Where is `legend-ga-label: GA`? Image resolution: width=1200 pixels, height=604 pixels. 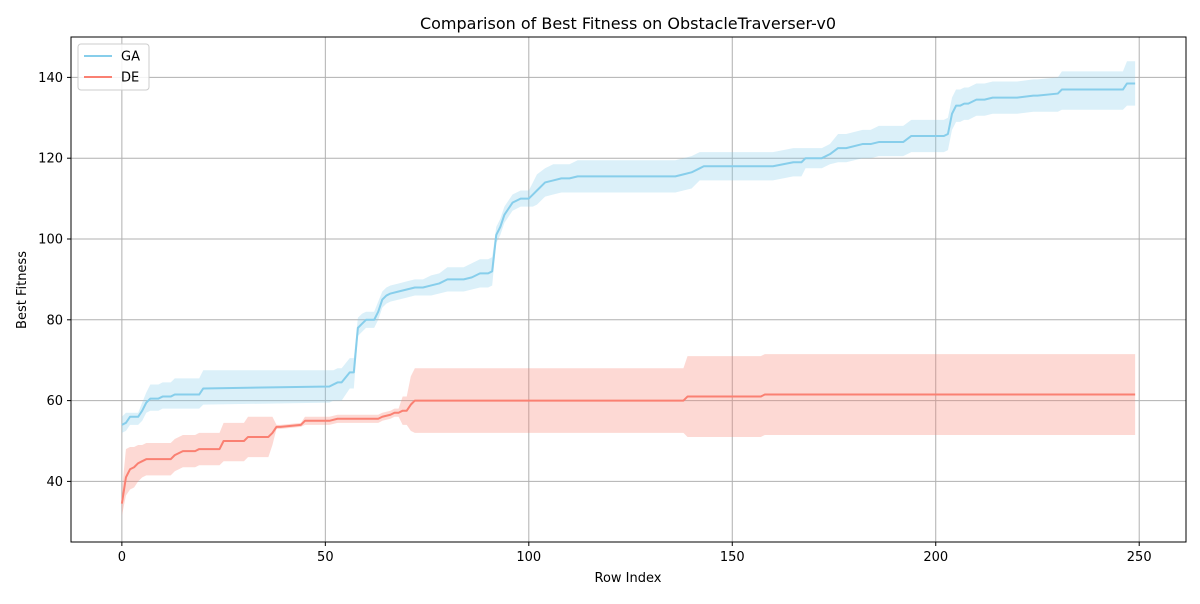
legend-ga-label: GA is located at coordinates (130, 57).